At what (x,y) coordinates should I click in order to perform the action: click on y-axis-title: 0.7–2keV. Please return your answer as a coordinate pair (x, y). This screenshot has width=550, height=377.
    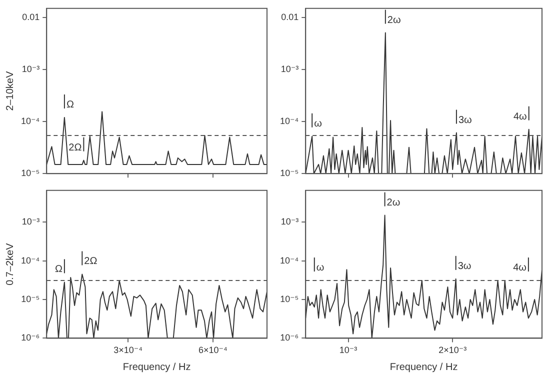
    Looking at the image, I should click on (10, 264).